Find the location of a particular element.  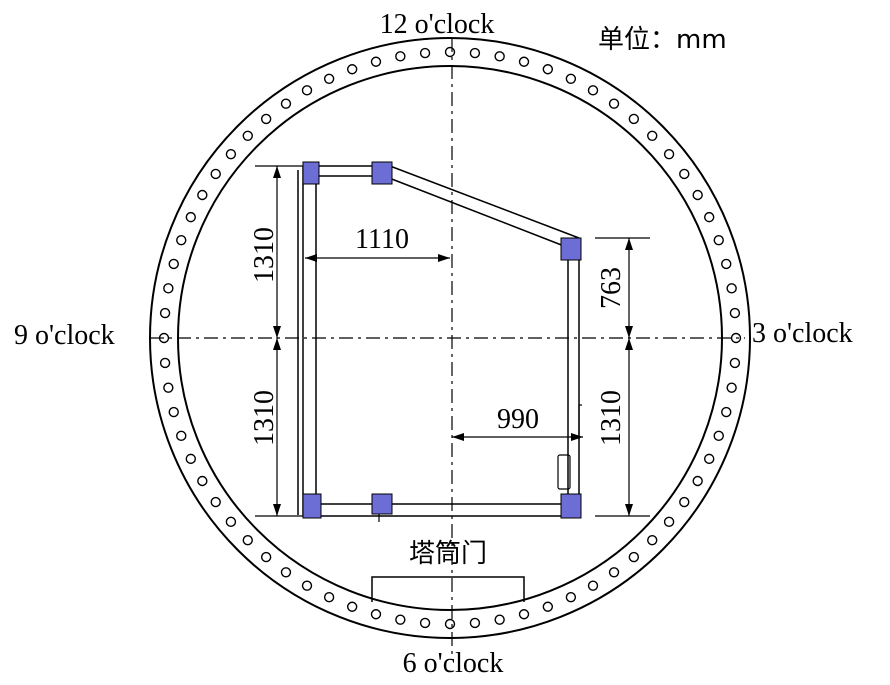

dimension-value-left-lower: 1310 is located at coordinates (264, 418).